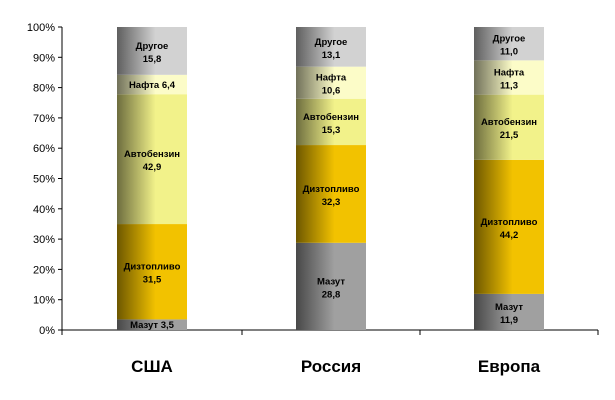 This screenshot has height=400, width=615. What do you see at coordinates (44, 301) in the screenshot?
I see `y-tick-label: 10%` at bounding box center [44, 301].